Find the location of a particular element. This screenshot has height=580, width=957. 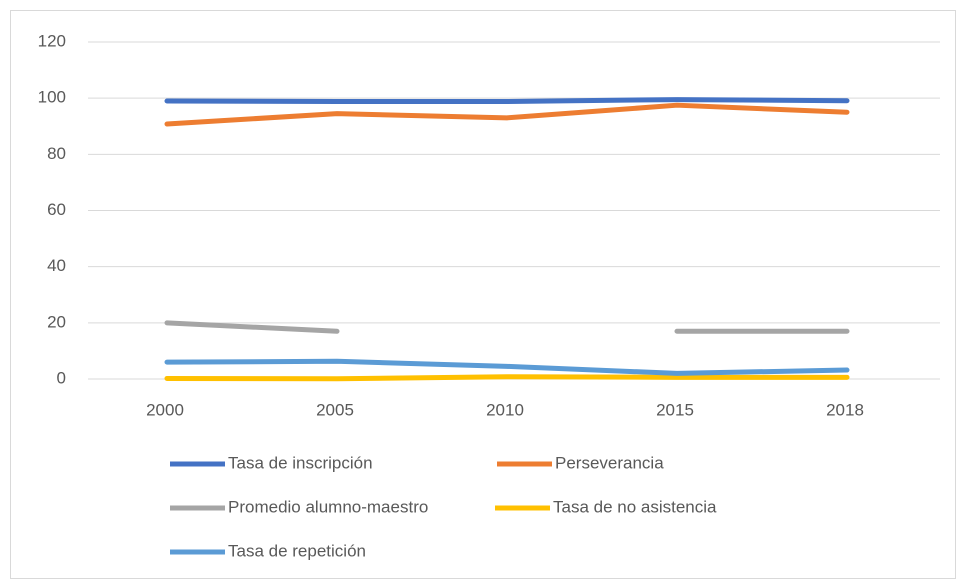

x-tick-label: 2010 is located at coordinates (505, 409).